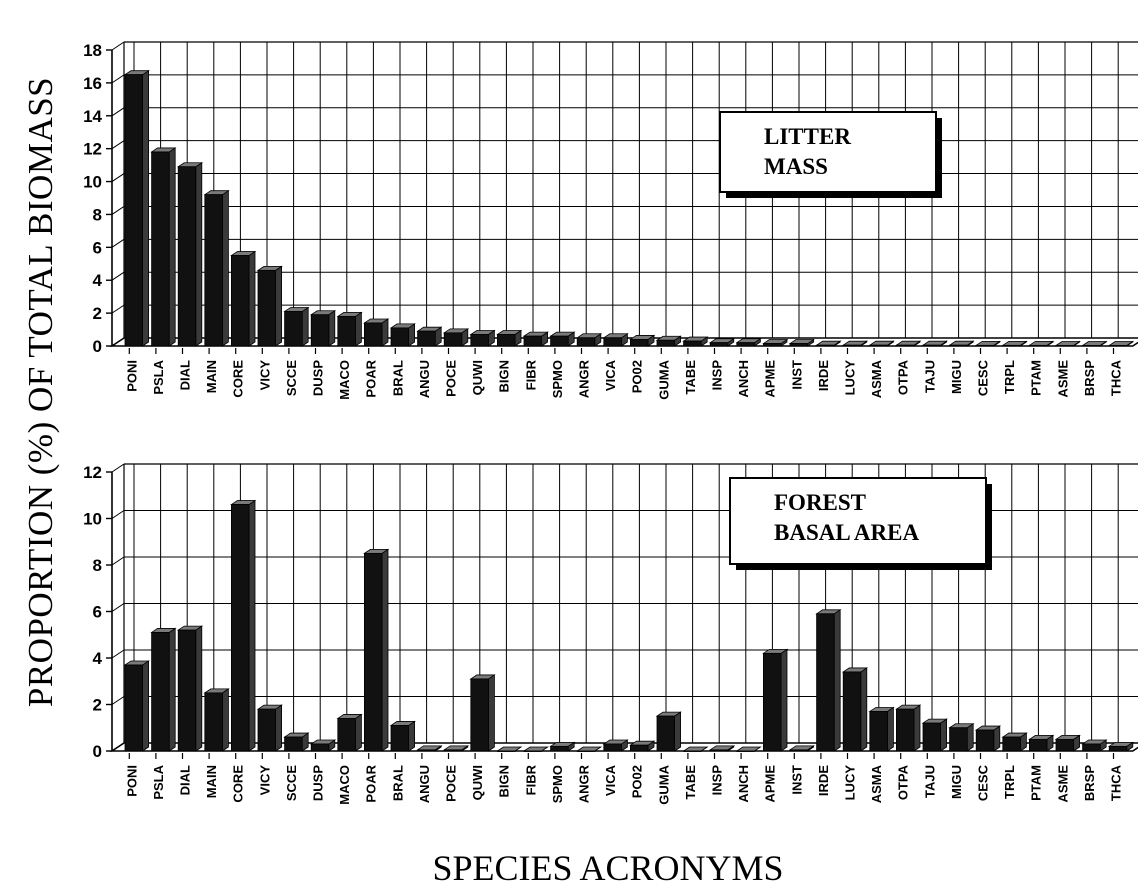 This screenshot has height=891, width=1138. I want to click on x-tick-label: GUMA, so click(663, 784).